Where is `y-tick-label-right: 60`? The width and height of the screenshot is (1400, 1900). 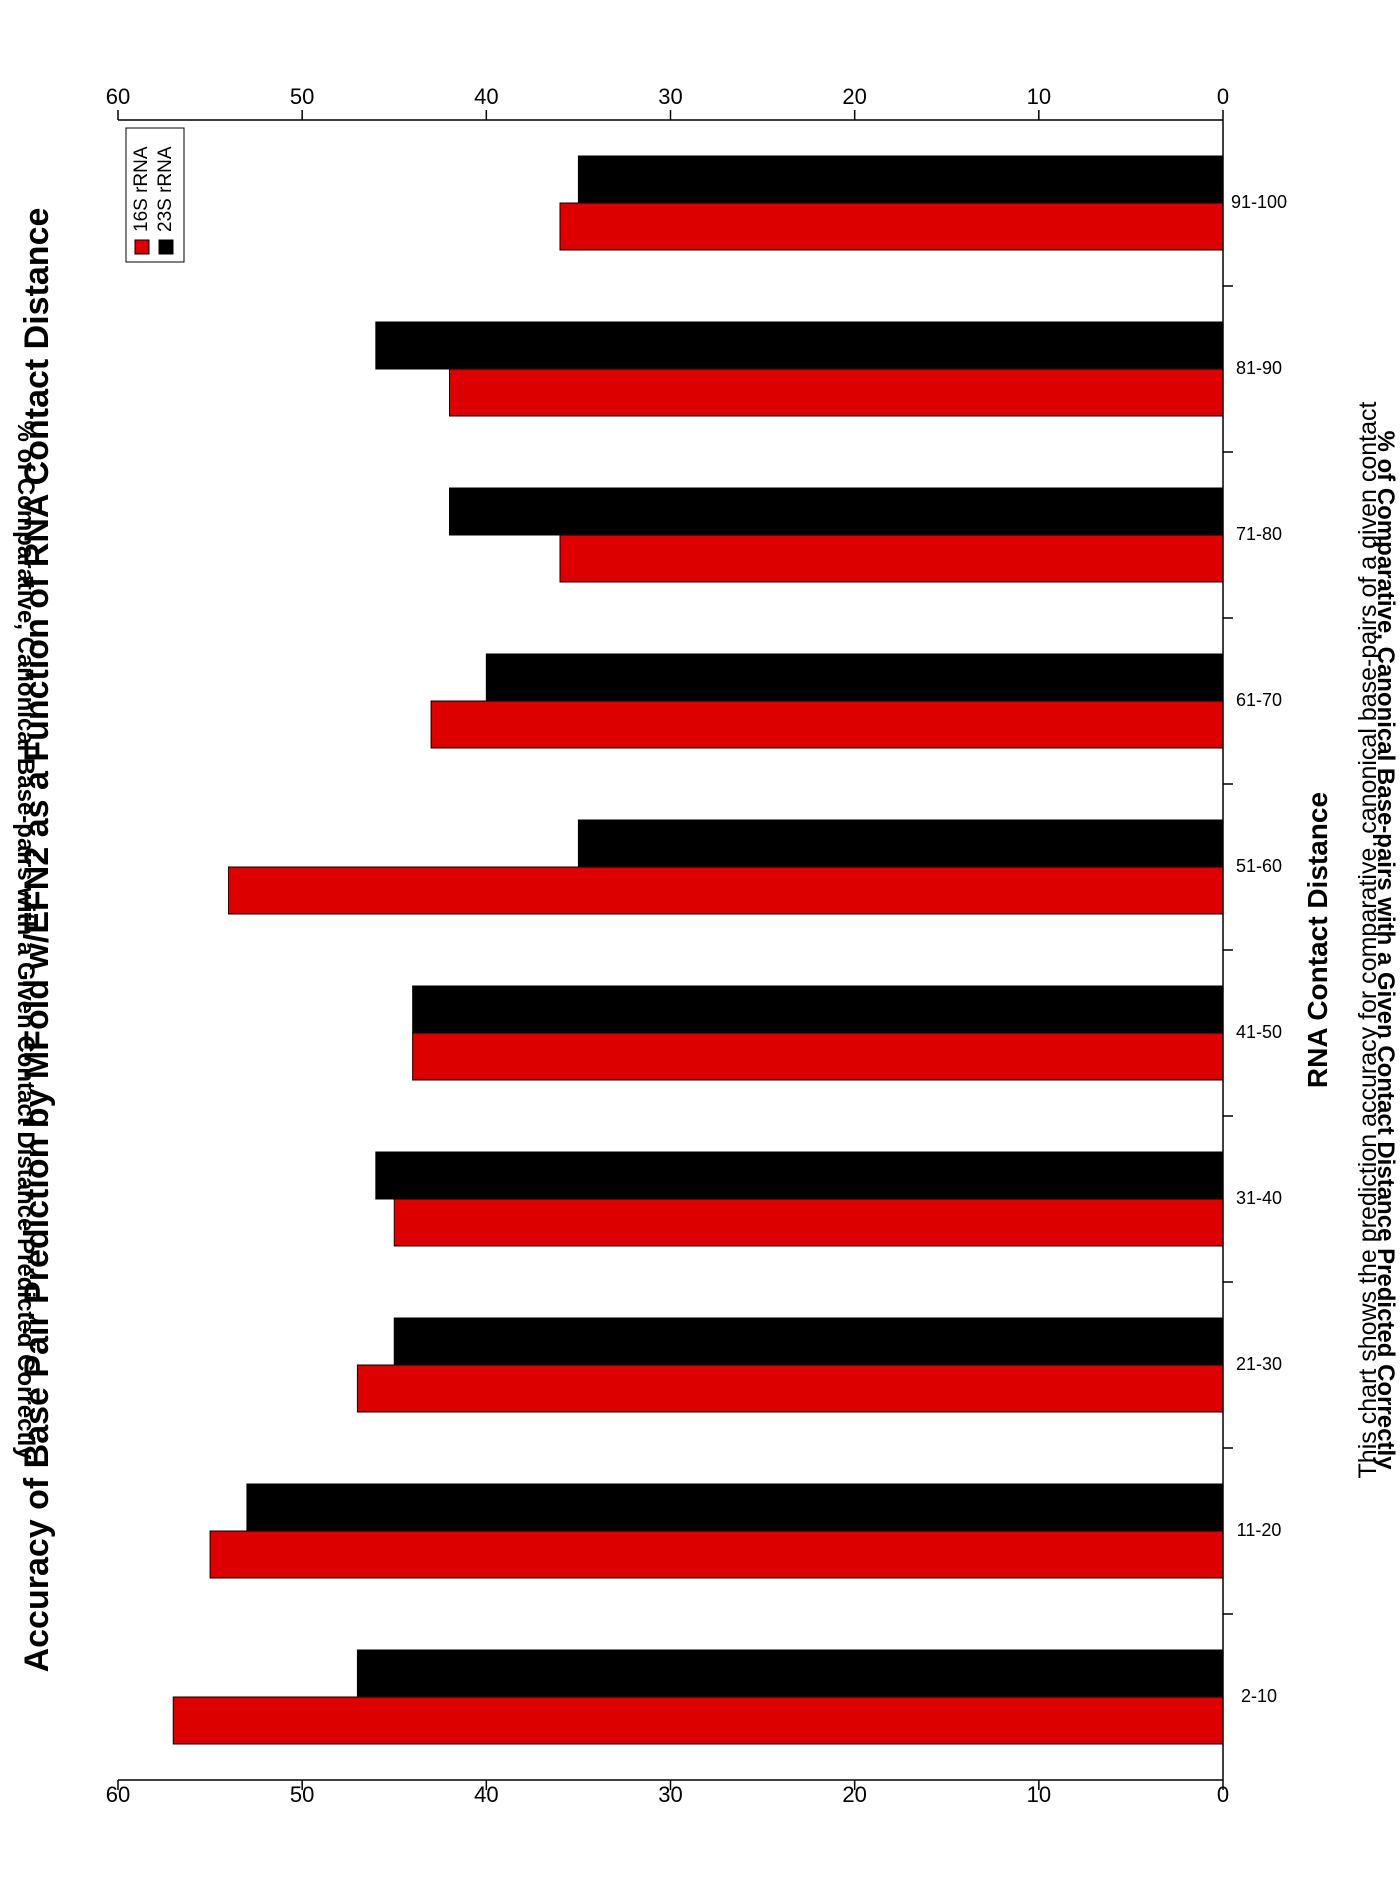
y-tick-label-right: 60 is located at coordinates (118, 96).